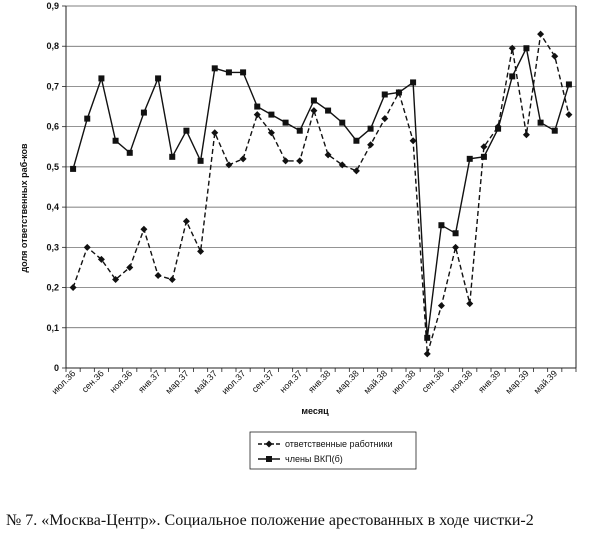 Image resolution: width=600 pixels, height=541 pixels. Describe the element at coordinates (56, 368) in the screenshot. I see `y-tick-label: 0` at that location.